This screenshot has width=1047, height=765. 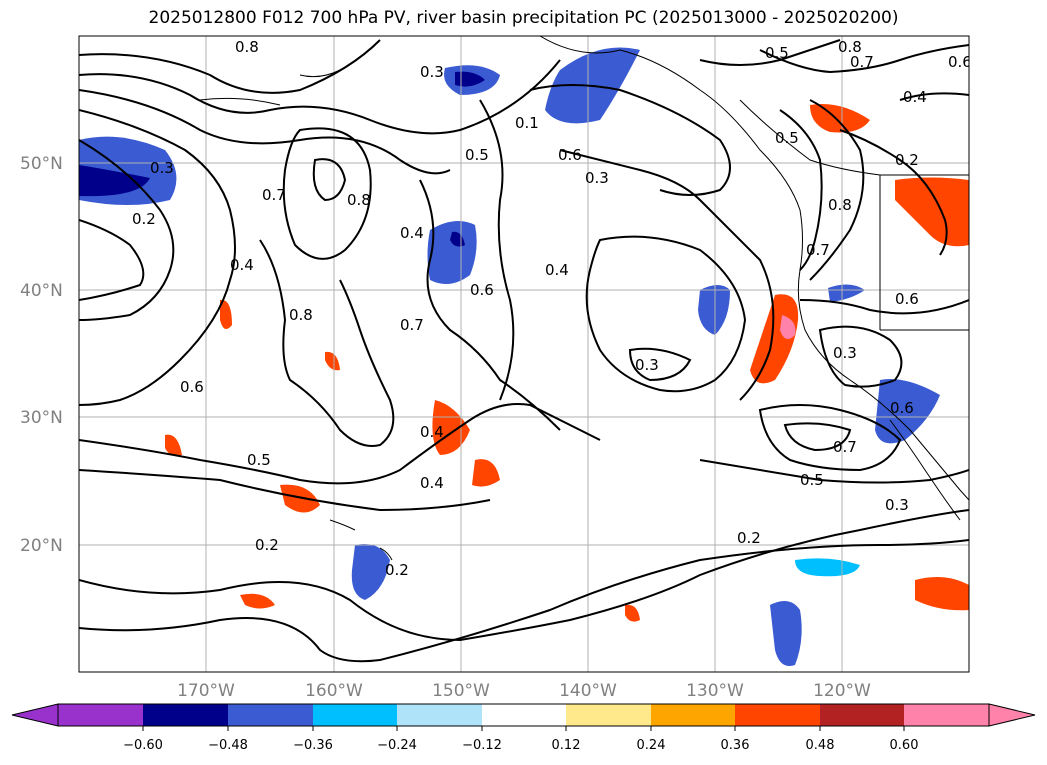 What do you see at coordinates (842, 691) in the screenshot?
I see `lon-label: 120°W` at bounding box center [842, 691].